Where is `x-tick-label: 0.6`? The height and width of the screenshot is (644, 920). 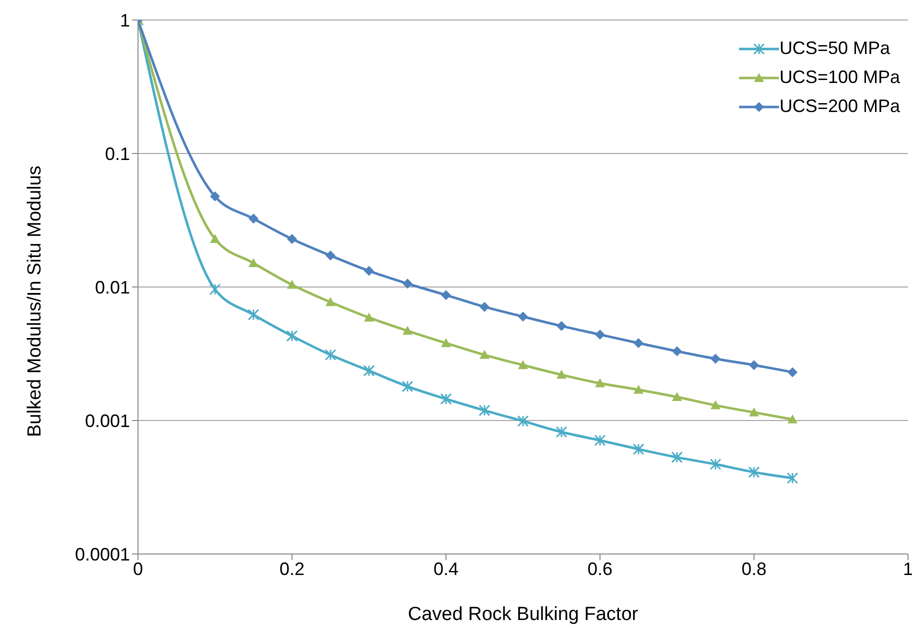
x-tick-label: 0.6 is located at coordinates (600, 568).